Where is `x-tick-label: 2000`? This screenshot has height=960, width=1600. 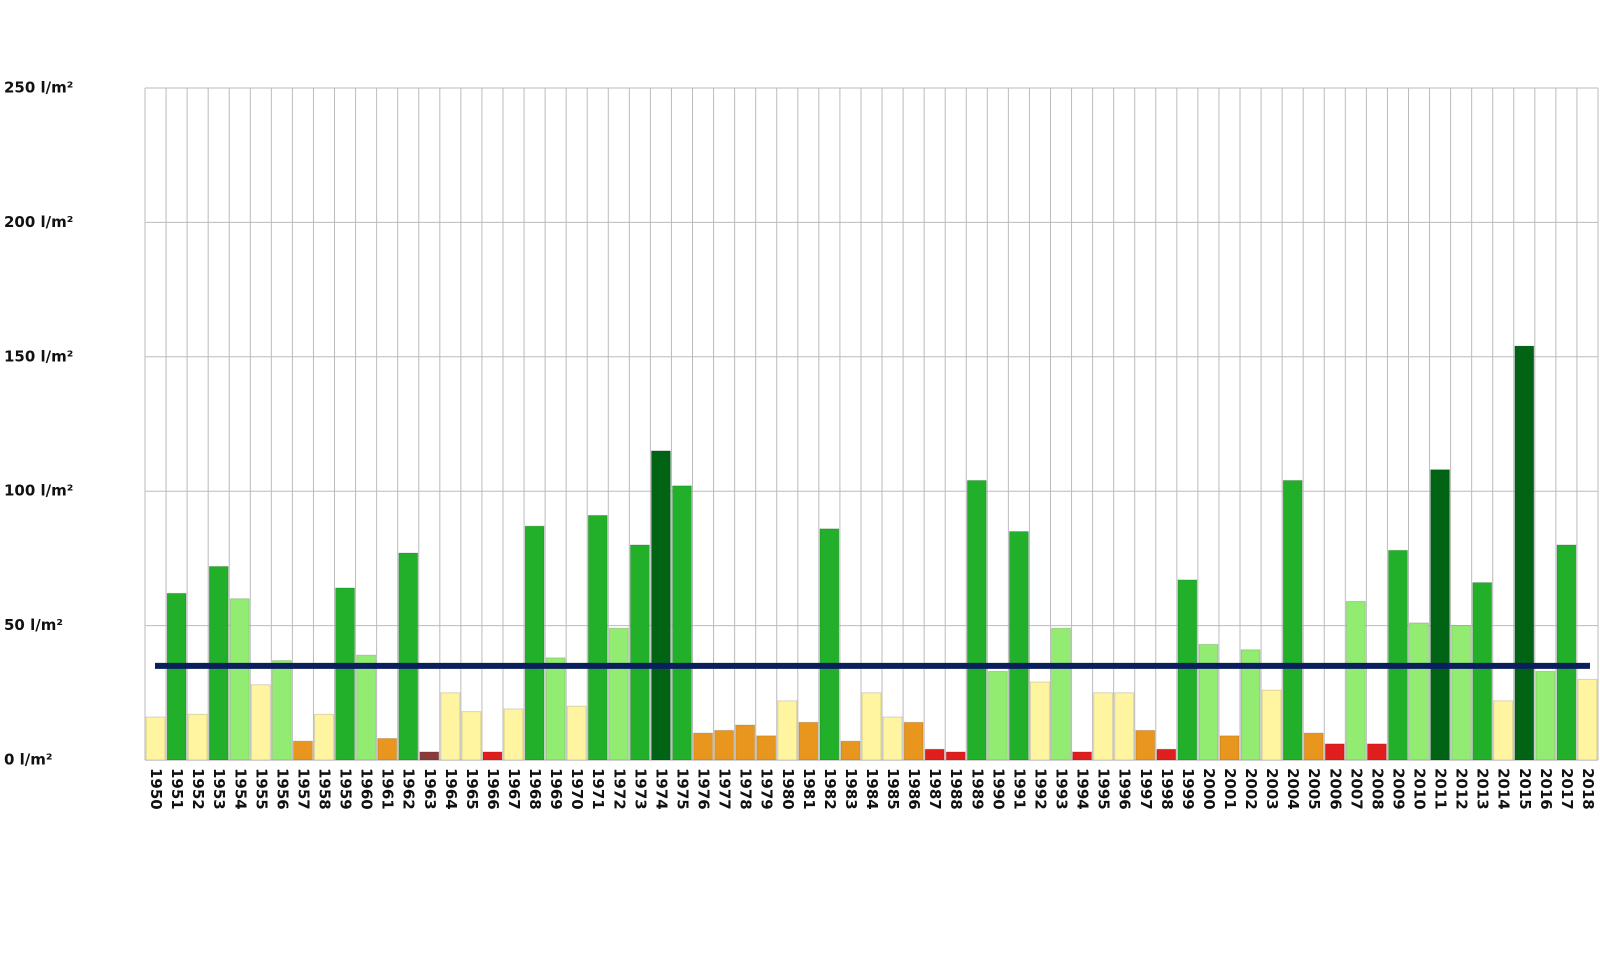 x-tick-label: 2000 is located at coordinates (1209, 789).